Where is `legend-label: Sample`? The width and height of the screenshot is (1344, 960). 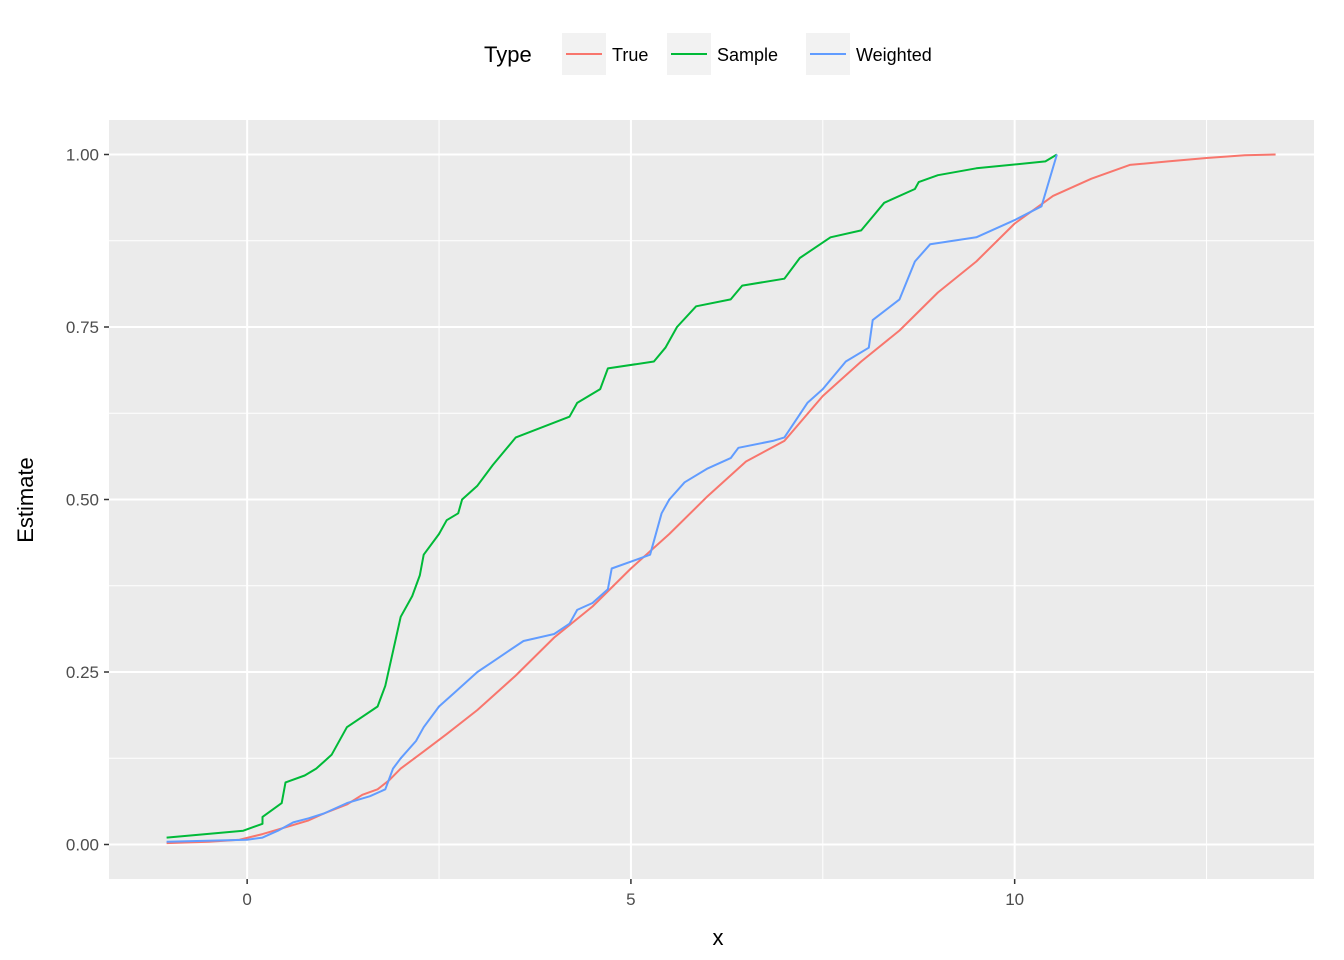
legend-label: Sample is located at coordinates (747, 55).